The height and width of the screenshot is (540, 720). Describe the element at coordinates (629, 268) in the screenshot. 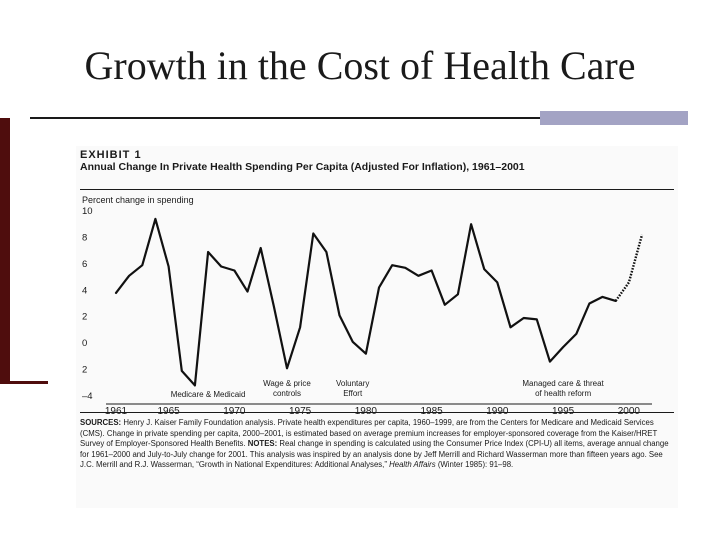

I see `series-line-estimated` at that location.